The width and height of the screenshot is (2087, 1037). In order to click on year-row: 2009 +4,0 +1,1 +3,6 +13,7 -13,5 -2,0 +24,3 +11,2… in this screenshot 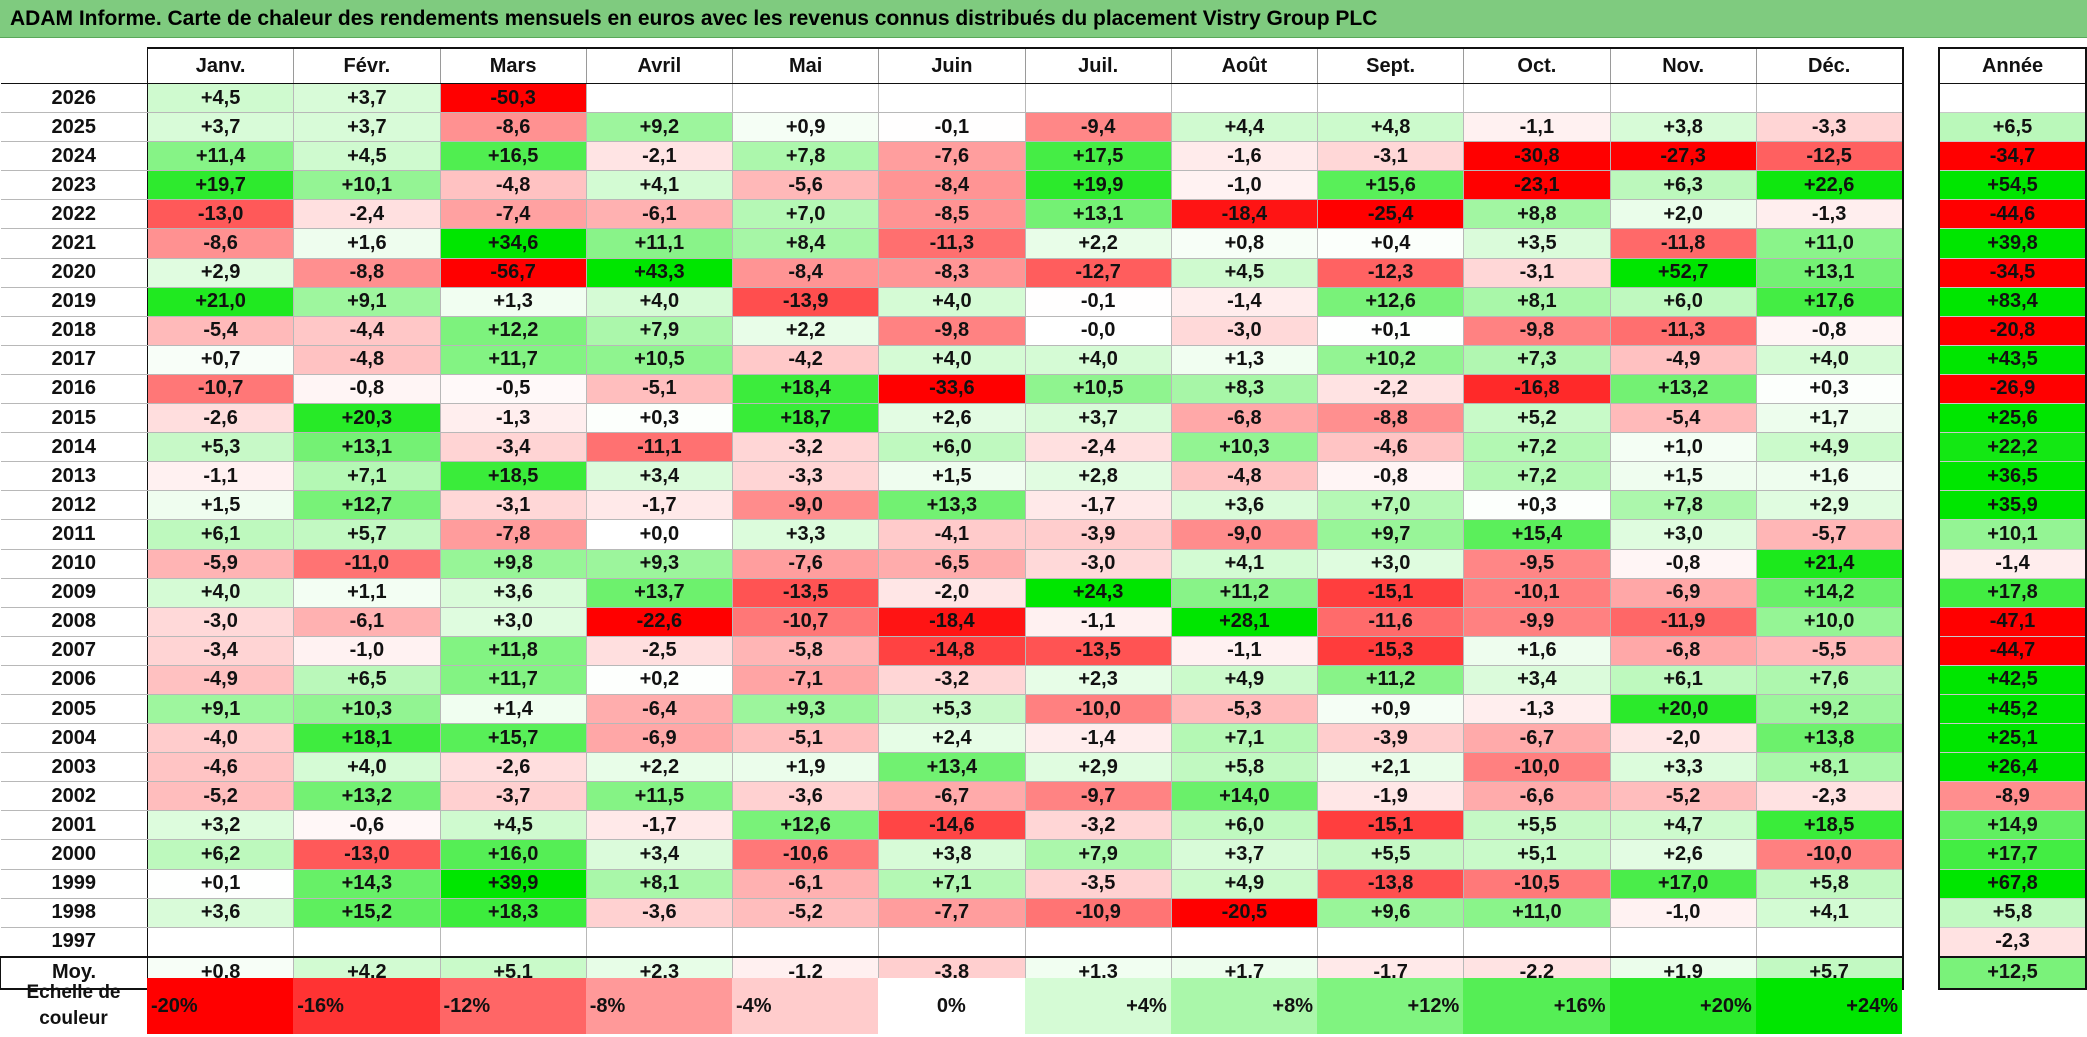, I will do `click(952, 592)`.